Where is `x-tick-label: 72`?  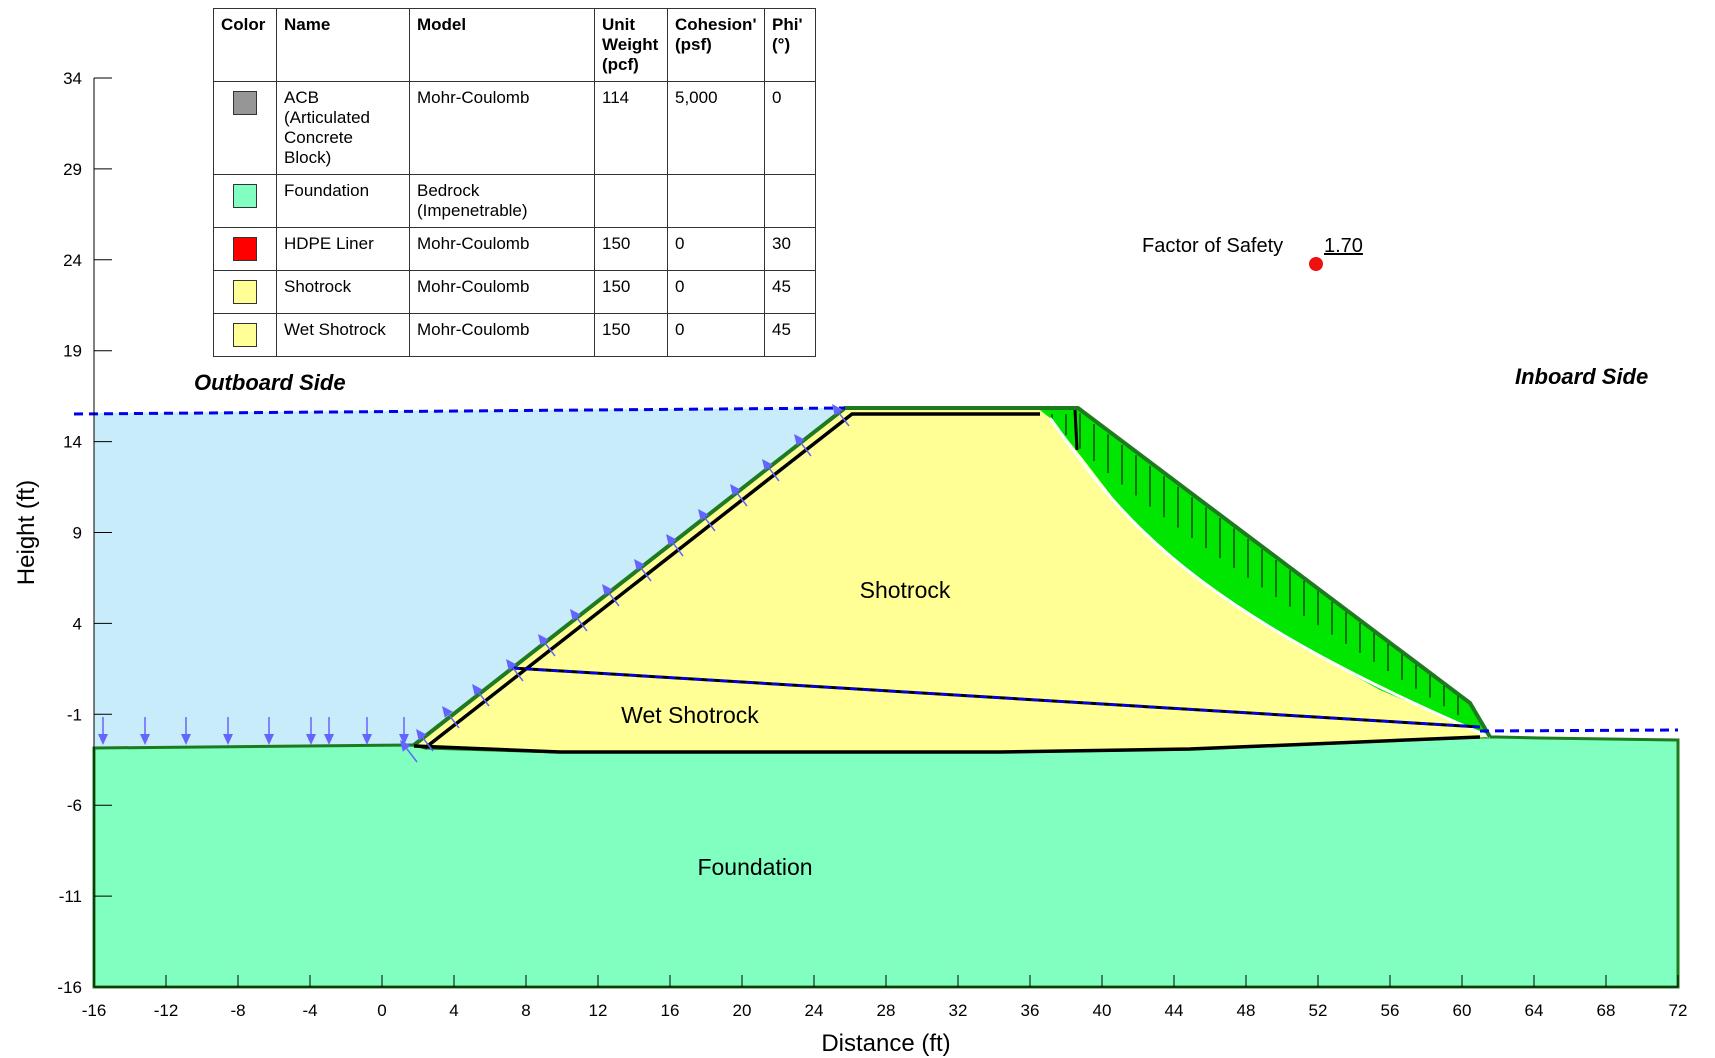
x-tick-label: 72 is located at coordinates (1678, 1010).